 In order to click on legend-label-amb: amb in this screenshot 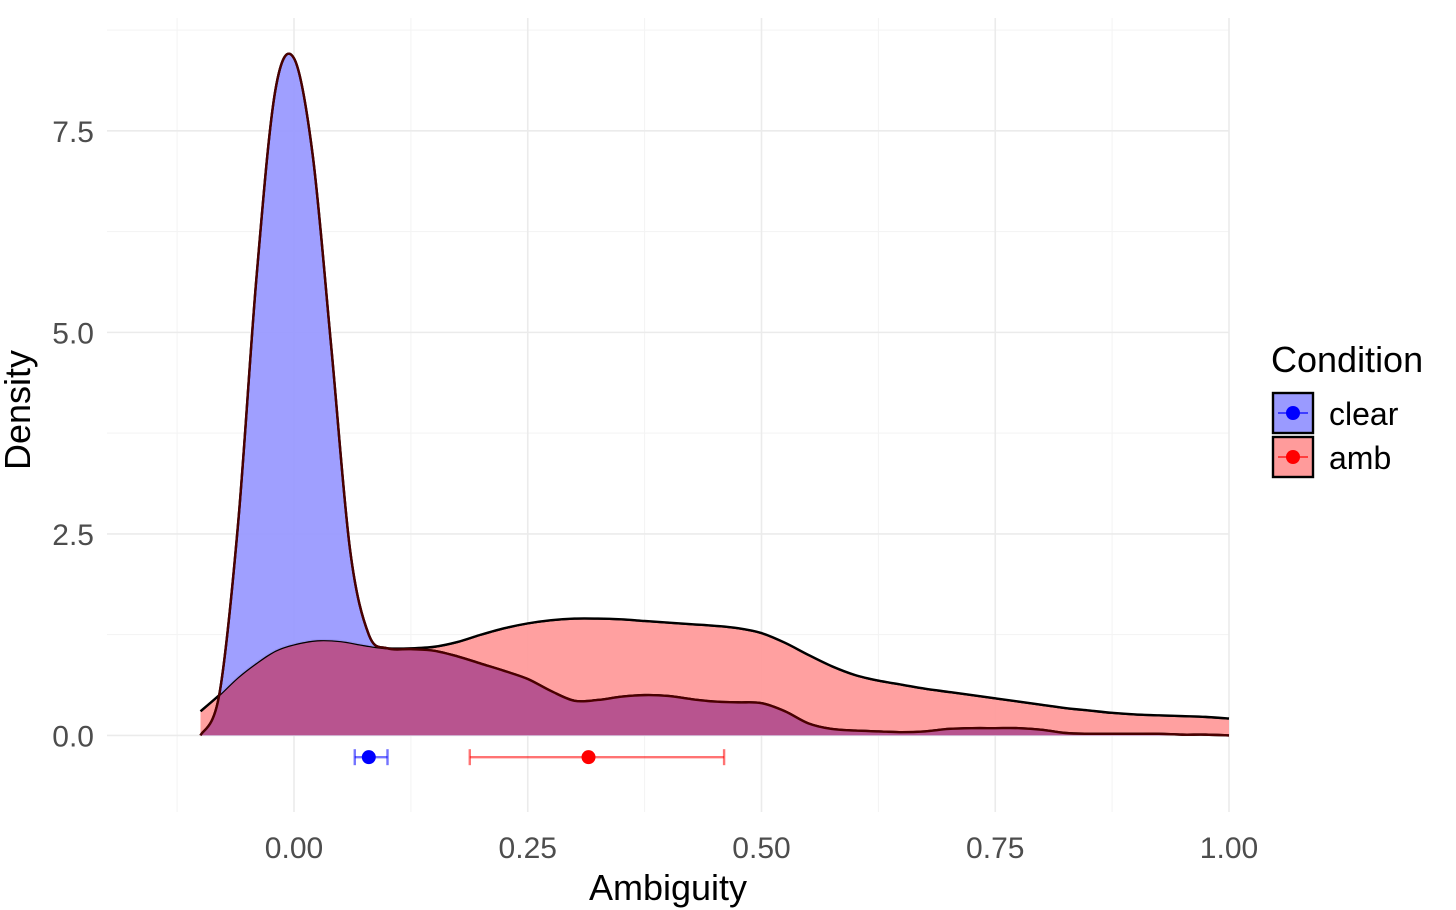, I will do `click(1360, 458)`.